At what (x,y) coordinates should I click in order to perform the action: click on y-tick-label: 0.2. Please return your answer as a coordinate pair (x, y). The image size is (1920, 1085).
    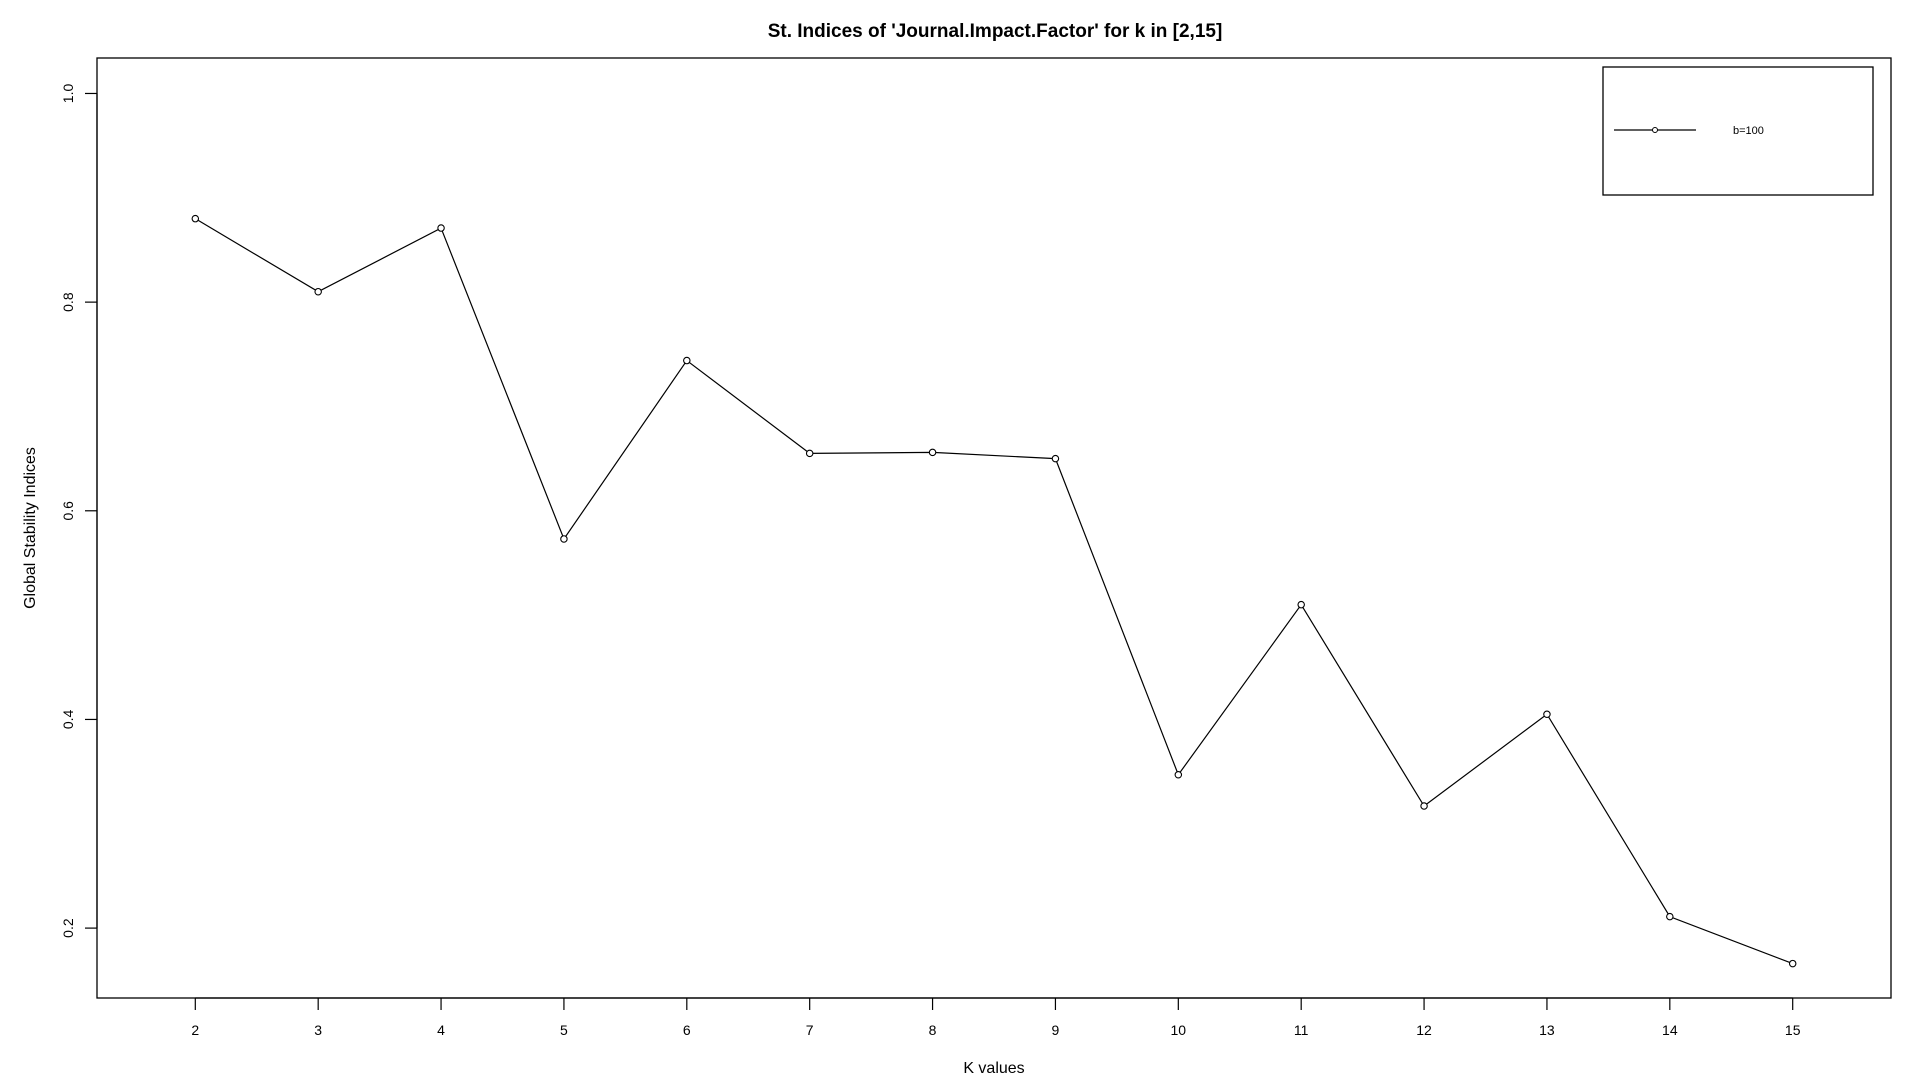
    Looking at the image, I should click on (68, 928).